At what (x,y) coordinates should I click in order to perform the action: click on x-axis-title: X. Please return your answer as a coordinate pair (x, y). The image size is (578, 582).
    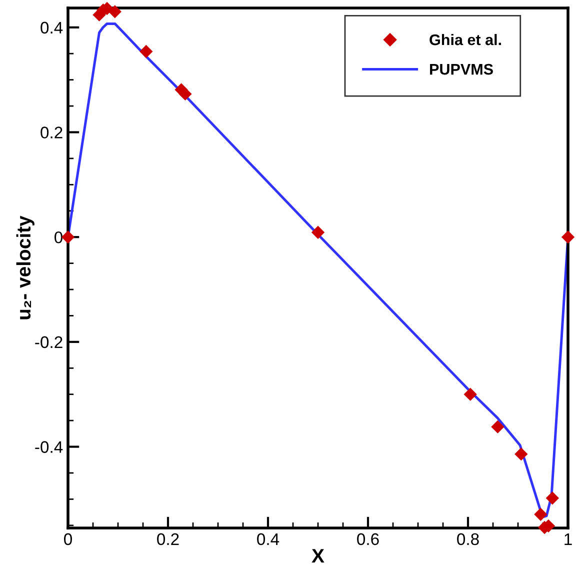
    Looking at the image, I should click on (318, 555).